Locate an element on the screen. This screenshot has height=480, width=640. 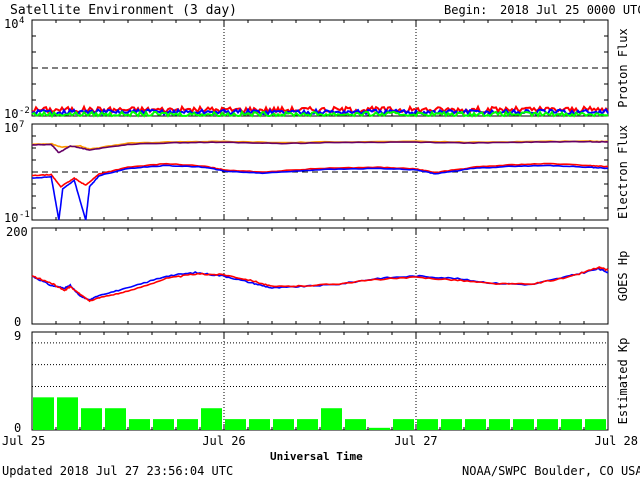
x-axis-tick-label: Jul 28 is located at coordinates (616, 441).